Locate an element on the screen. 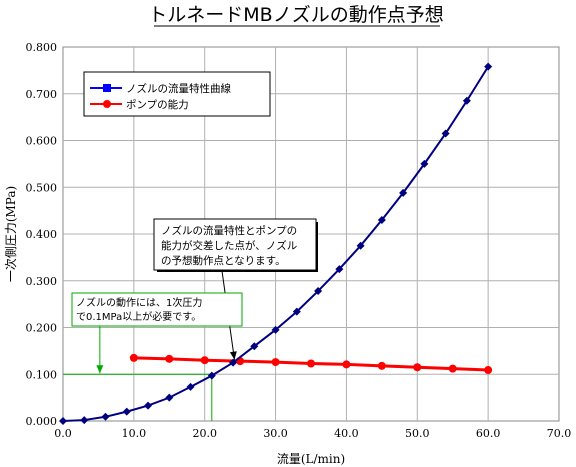 Image resolution: width=576 pixels, height=467 pixels. annotation-min-pressure-arrowhead is located at coordinates (100, 369).